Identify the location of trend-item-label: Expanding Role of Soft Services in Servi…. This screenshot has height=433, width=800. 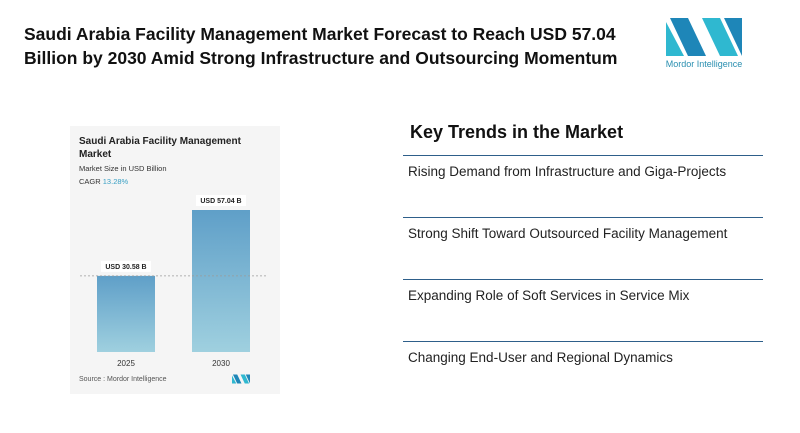
(549, 295).